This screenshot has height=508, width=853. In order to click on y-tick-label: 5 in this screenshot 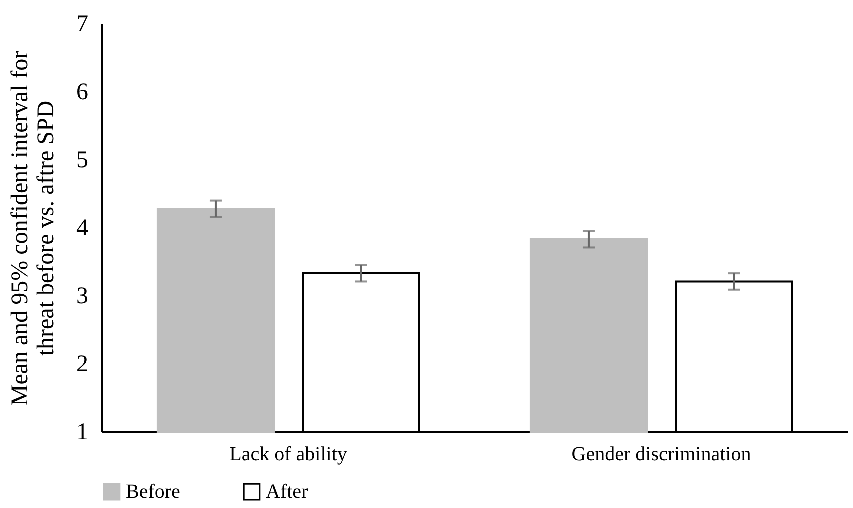, I will do `click(82, 161)`.